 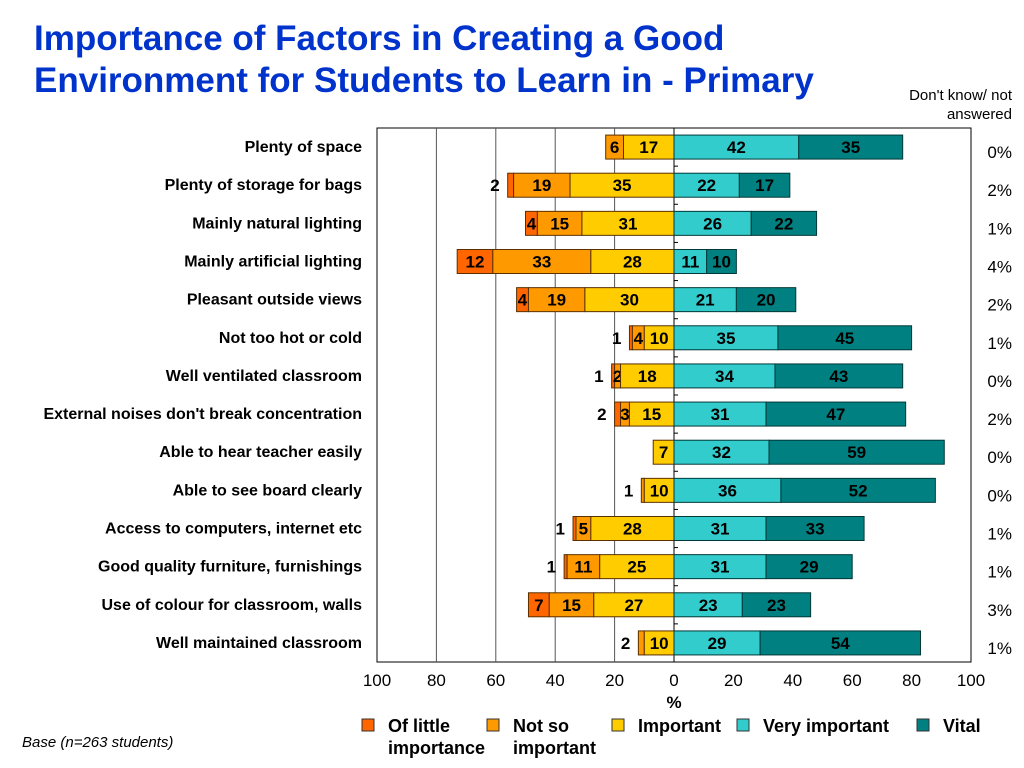 I want to click on data-label: 6, so click(x=614, y=147).